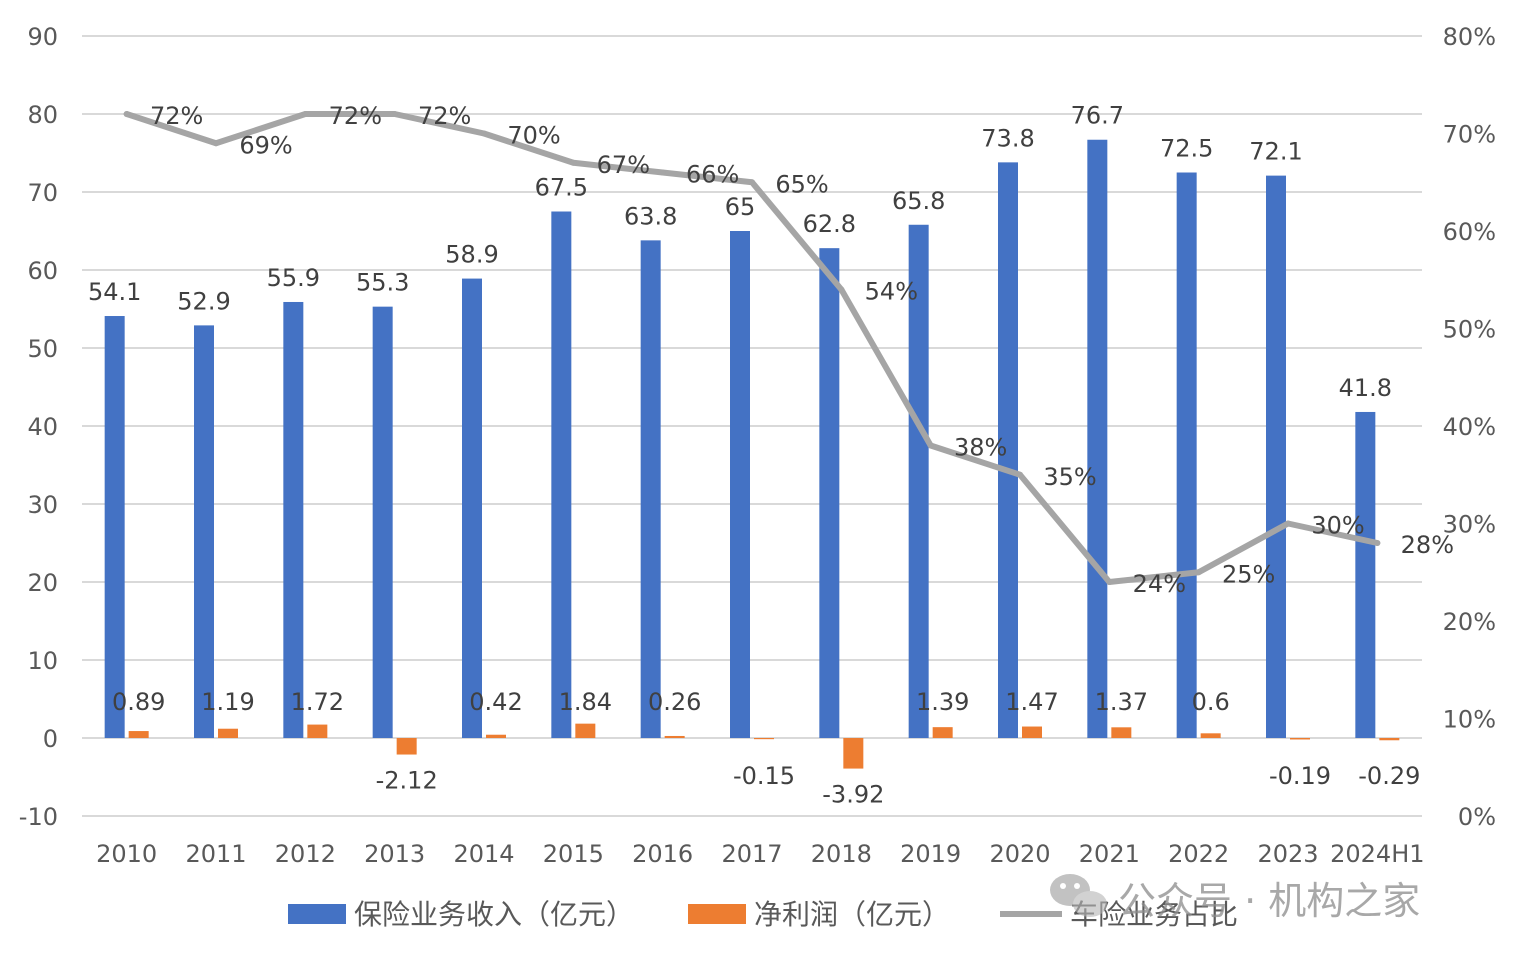 This screenshot has width=1518, height=957. What do you see at coordinates (495, 702) in the screenshot?
I see `profit-data-label: 0.42` at bounding box center [495, 702].